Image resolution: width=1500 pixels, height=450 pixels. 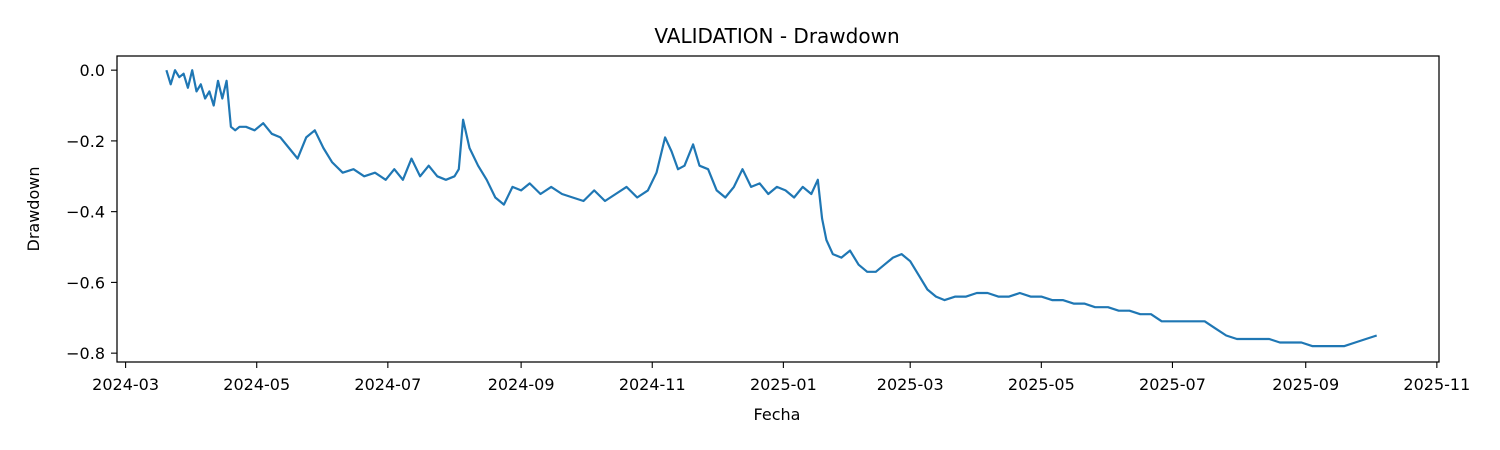 What do you see at coordinates (910, 384) in the screenshot?
I see `x-tick-label: 2025-03` at bounding box center [910, 384].